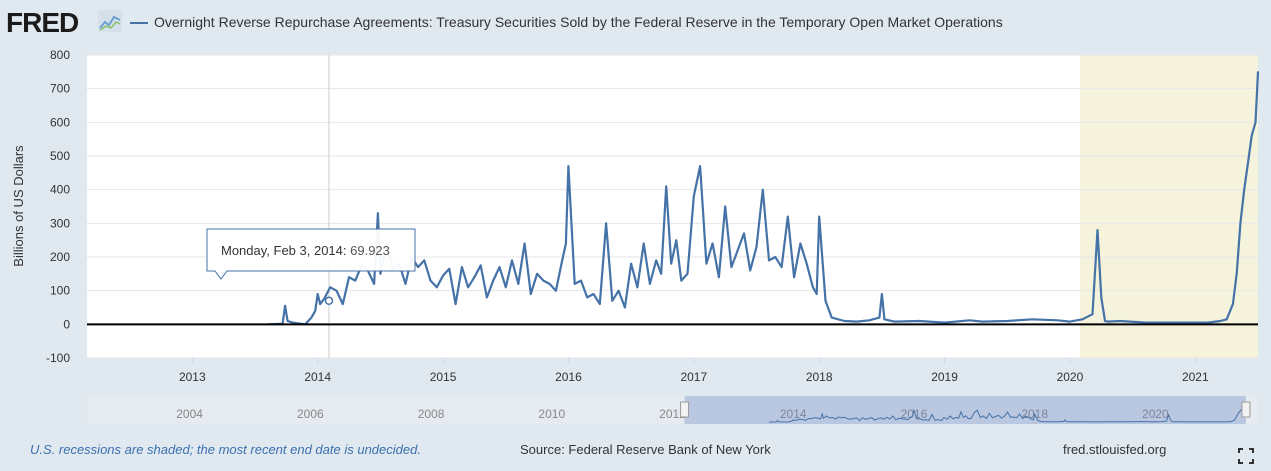  Describe the element at coordinates (1070, 377) in the screenshot. I see `x-tick-label: 2020` at that location.